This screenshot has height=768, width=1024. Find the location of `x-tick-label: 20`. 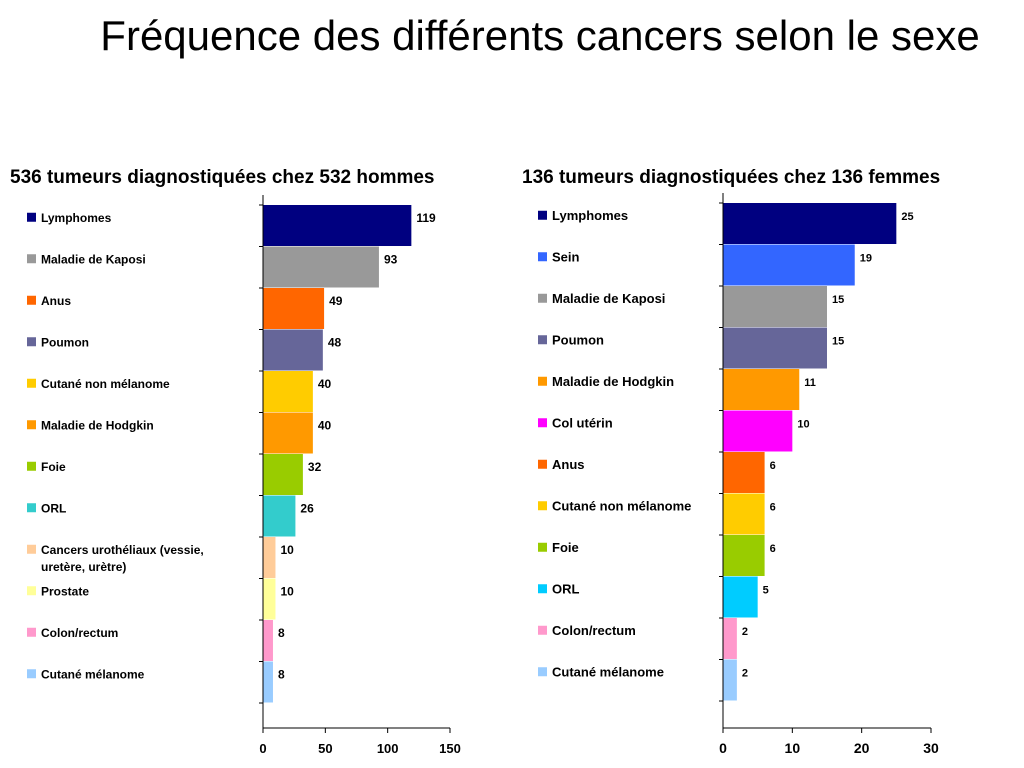

x-tick-label: 20 is located at coordinates (862, 748).